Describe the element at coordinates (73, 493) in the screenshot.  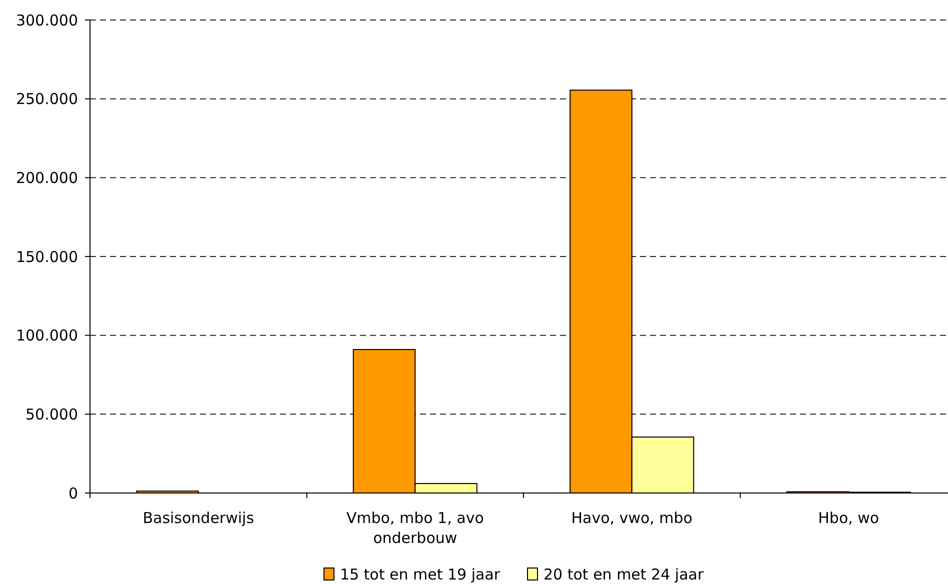
I see `y-tick-label: 0` at that location.